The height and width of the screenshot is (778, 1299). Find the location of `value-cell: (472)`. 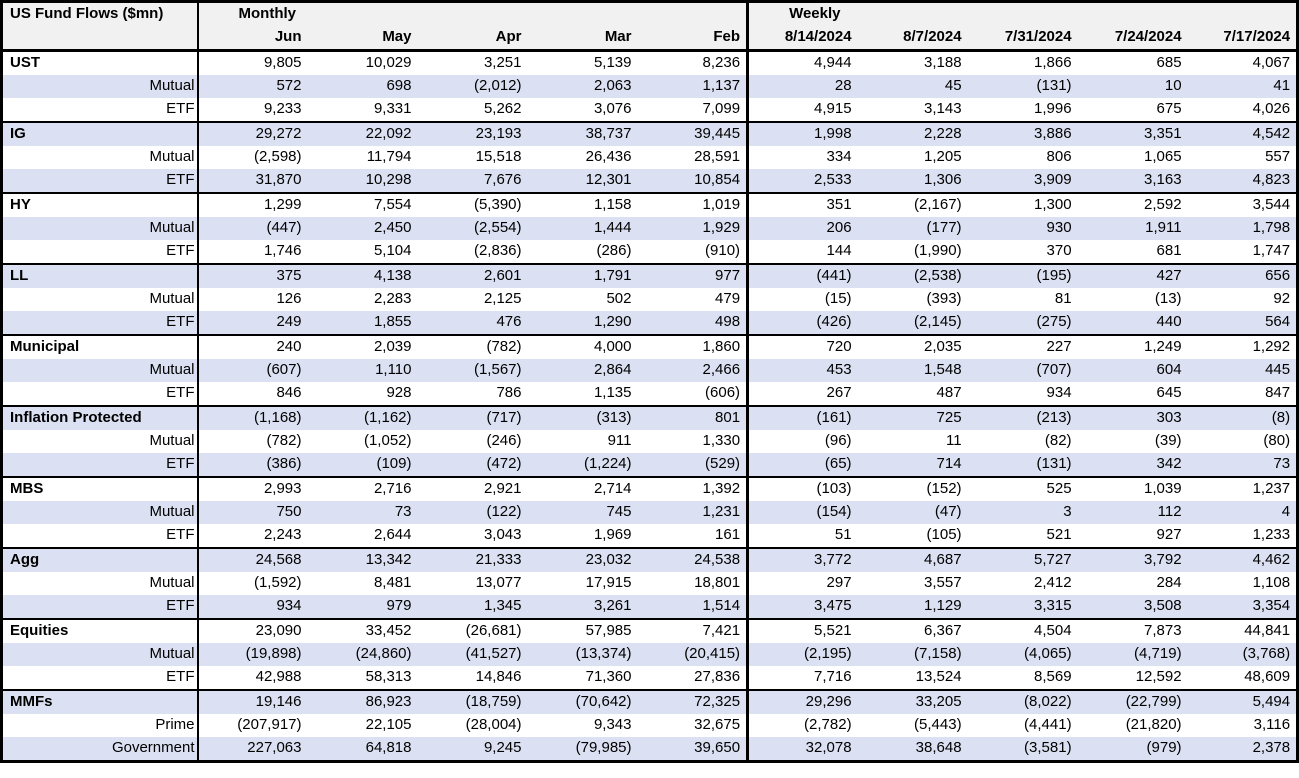

value-cell: (472) is located at coordinates (472, 465).